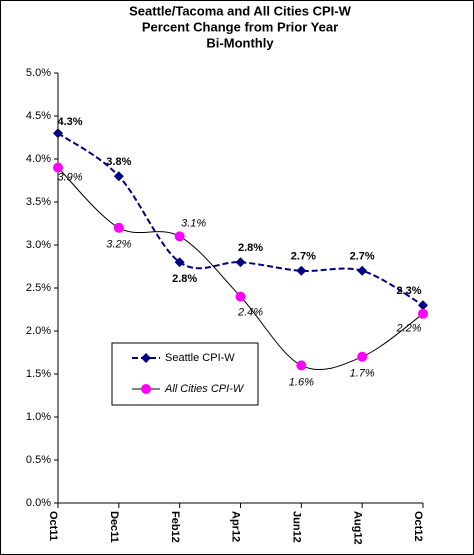 This screenshot has width=474, height=555. What do you see at coordinates (69, 122) in the screenshot?
I see `data-label: 4.3%` at bounding box center [69, 122].